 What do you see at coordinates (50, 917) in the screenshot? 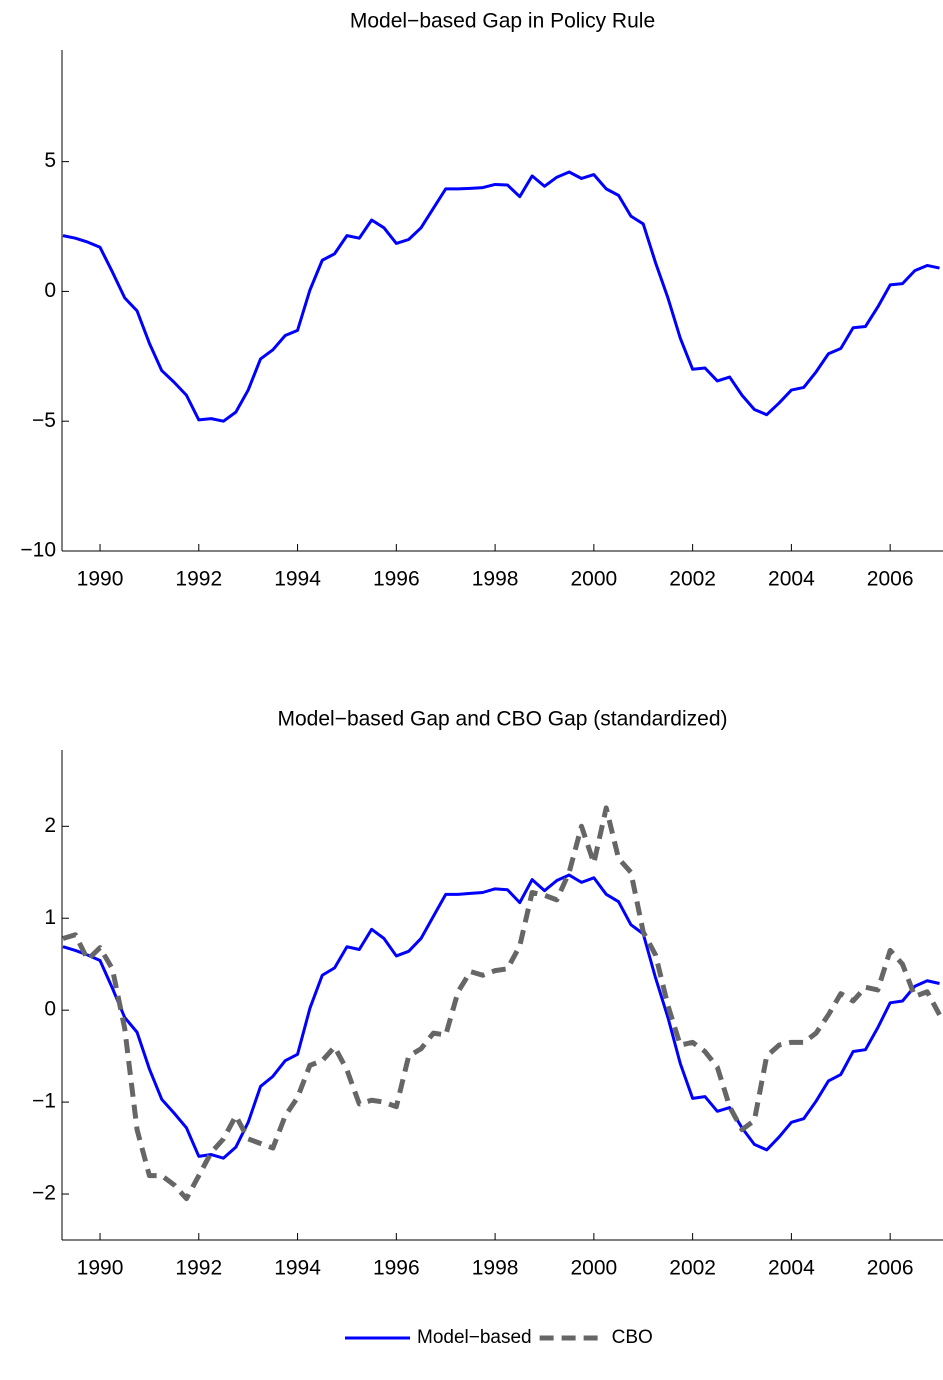
I see `y-tick-label: 1` at bounding box center [50, 917].